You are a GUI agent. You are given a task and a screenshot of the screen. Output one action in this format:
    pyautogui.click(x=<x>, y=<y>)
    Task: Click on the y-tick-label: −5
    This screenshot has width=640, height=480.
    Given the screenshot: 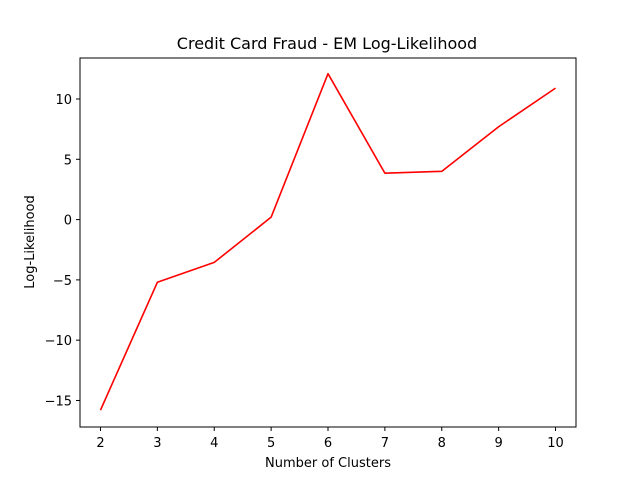 What is the action you would take?
    pyautogui.click(x=62, y=281)
    